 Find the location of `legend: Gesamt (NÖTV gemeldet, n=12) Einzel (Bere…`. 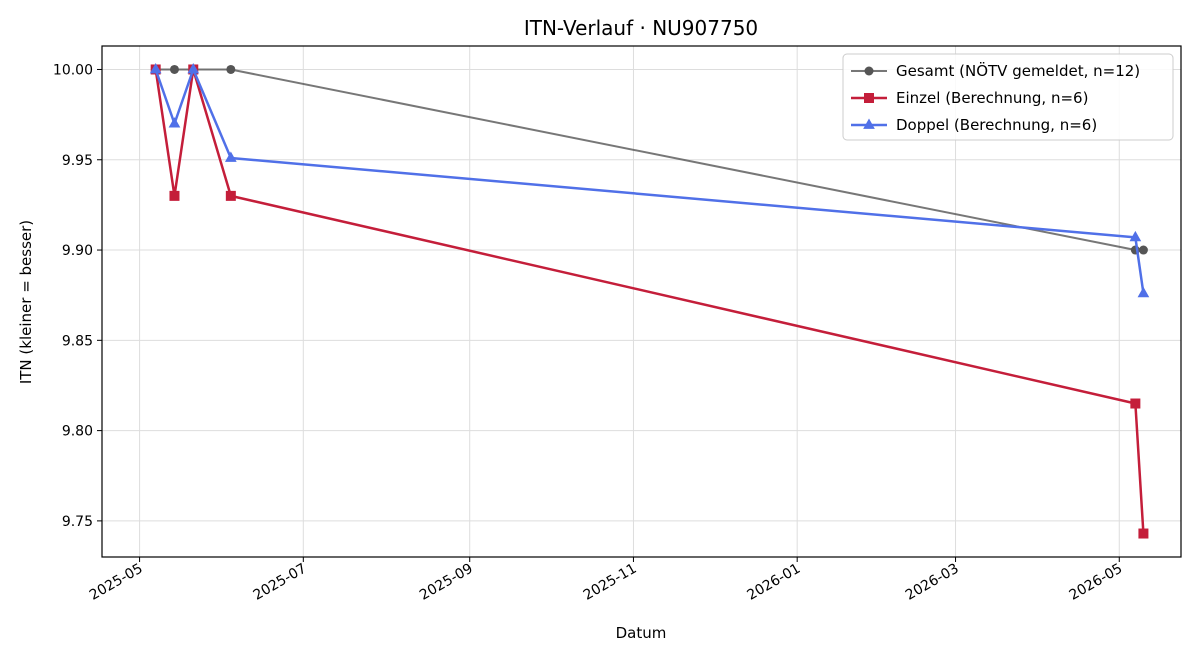

legend: Gesamt (NÖTV gemeldet, n=12) Einzel (Bere… is located at coordinates (1008, 97).